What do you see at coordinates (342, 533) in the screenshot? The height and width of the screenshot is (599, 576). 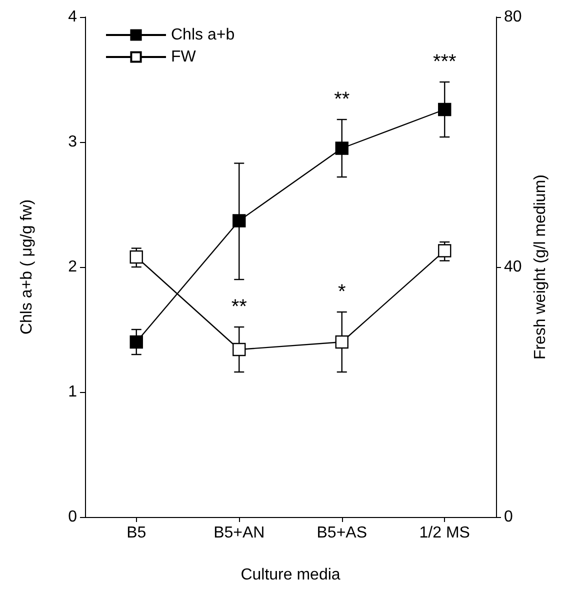 I see `x-tick-label: B5+AS` at bounding box center [342, 533].